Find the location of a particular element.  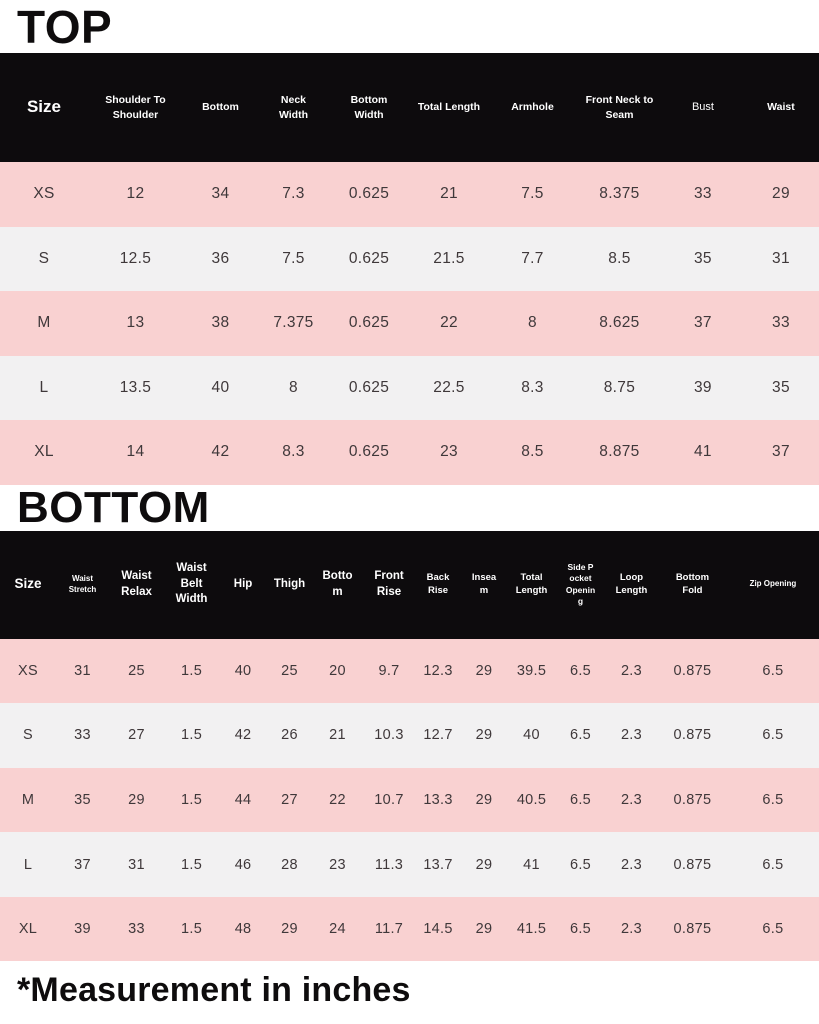

table-cell: 41.5 is located at coordinates (531, 929).